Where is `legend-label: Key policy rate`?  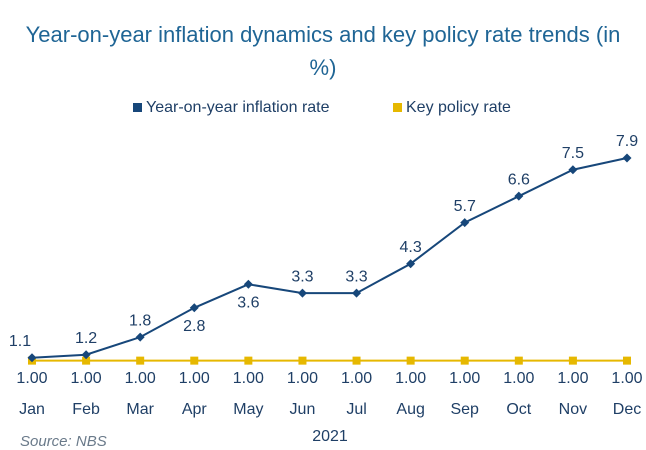 legend-label: Key policy rate is located at coordinates (458, 107).